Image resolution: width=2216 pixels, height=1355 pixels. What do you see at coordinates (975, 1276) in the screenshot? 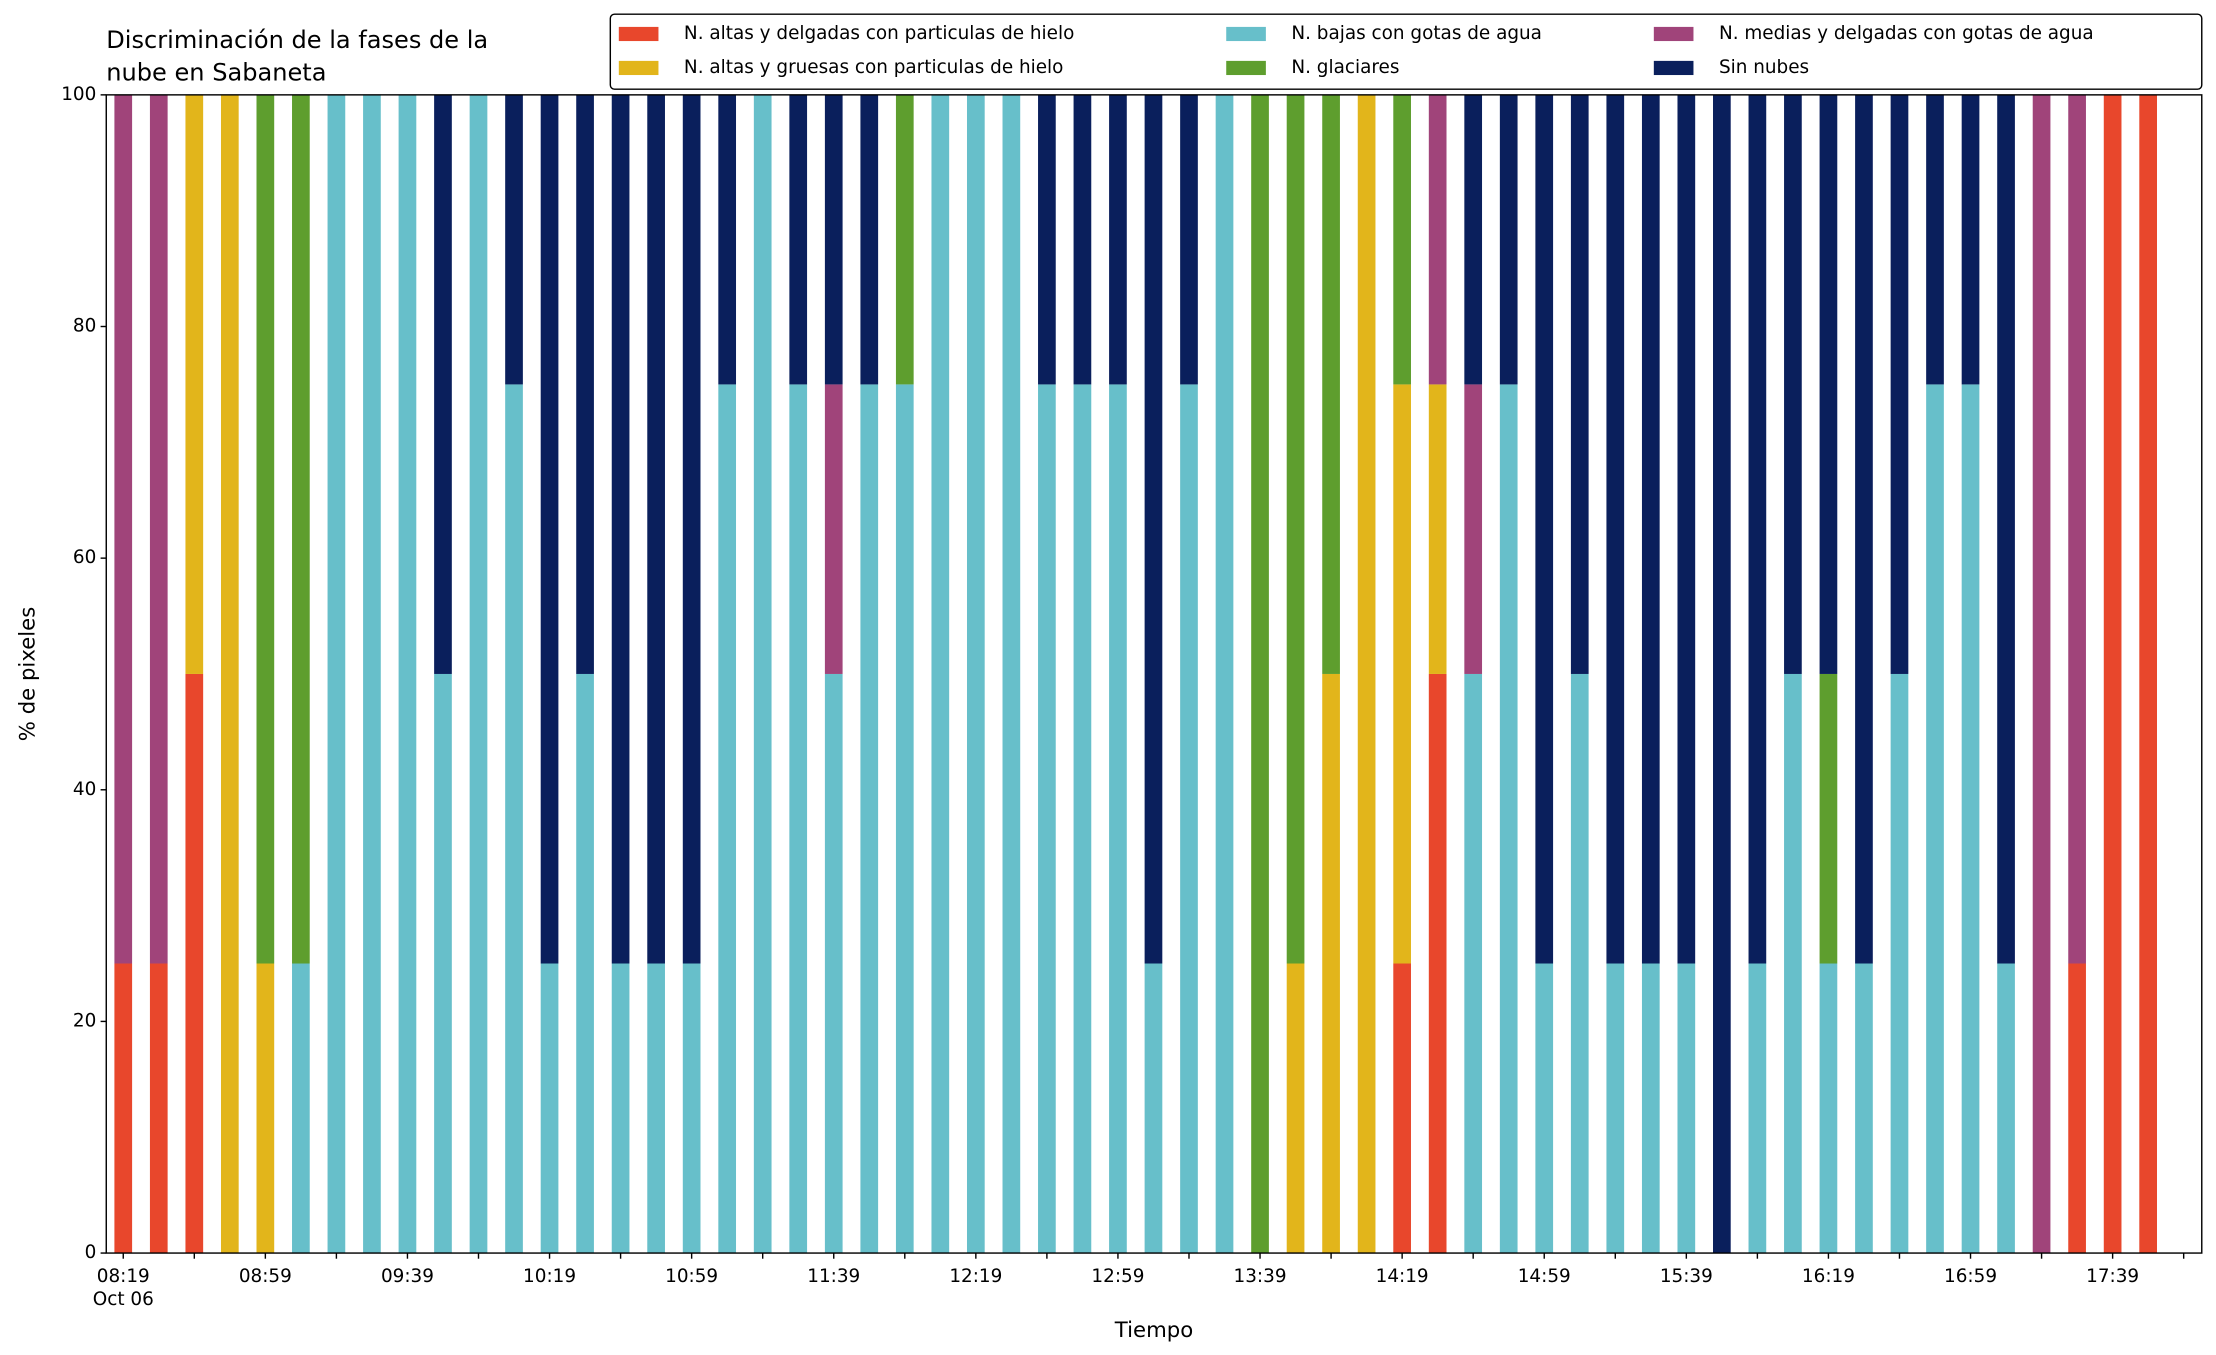
I see `x-tick-label: 12:19` at bounding box center [975, 1276].